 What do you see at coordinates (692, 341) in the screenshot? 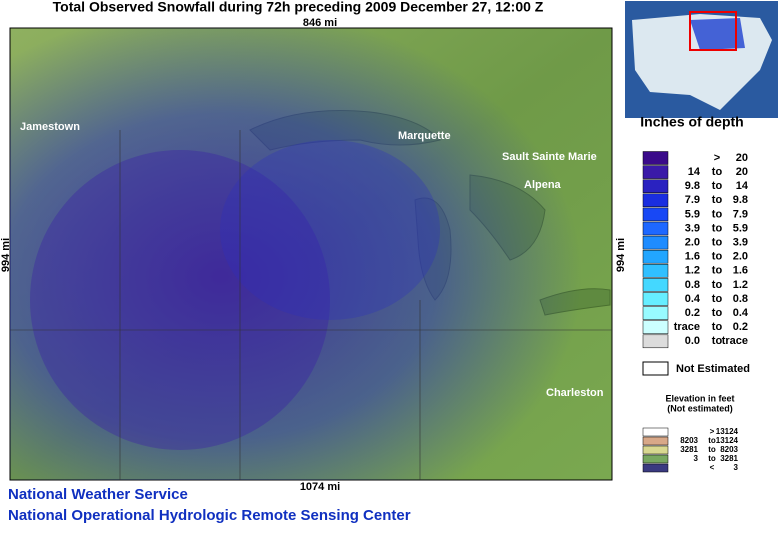
I see `legend-label: 0.0` at bounding box center [692, 341].